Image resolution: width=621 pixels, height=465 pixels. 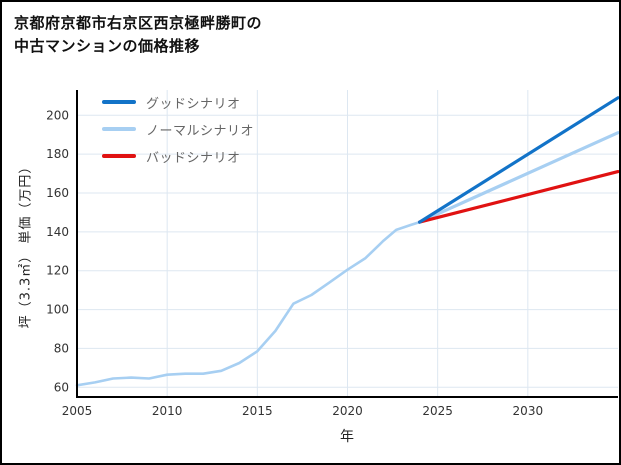 What do you see at coordinates (119, 129) in the screenshot?
I see `normal-scenario-line-swatch` at bounding box center [119, 129].